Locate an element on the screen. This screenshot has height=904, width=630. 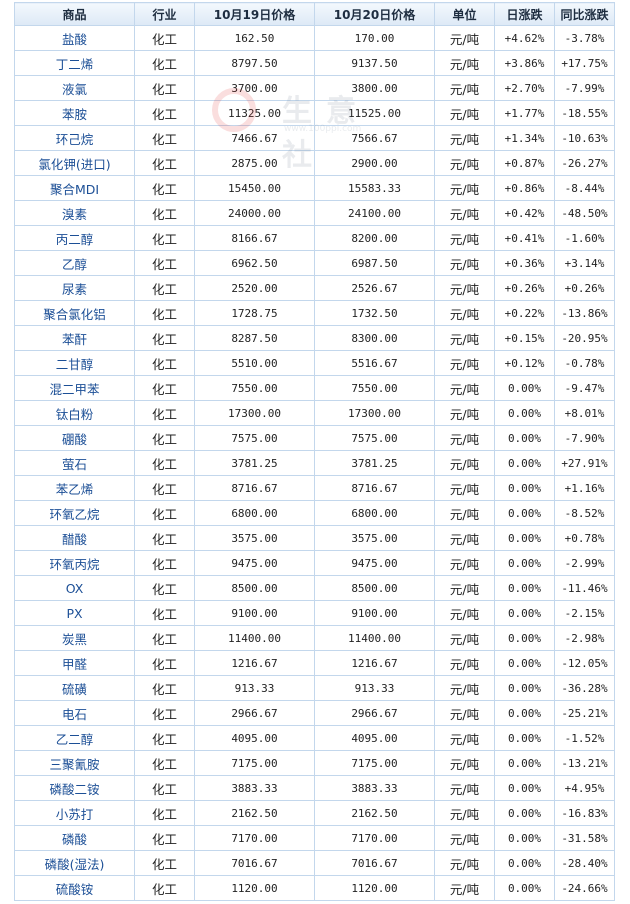
price-oct19-cell: 7175.00 is located at coordinates (254, 763).